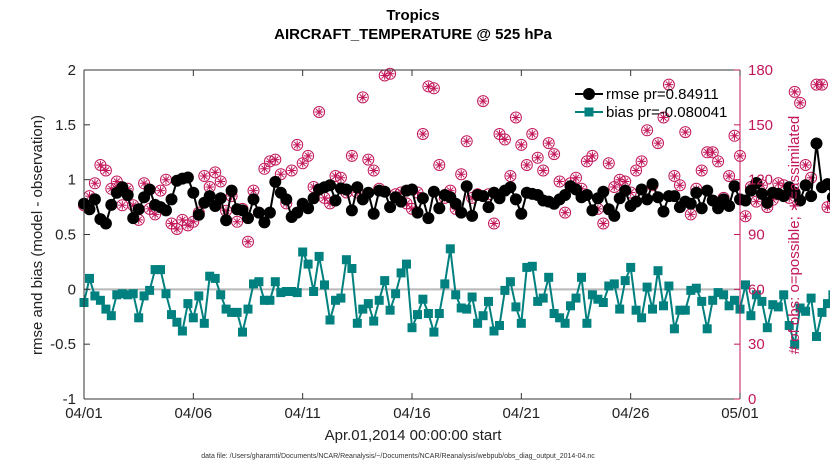 The width and height of the screenshot is (830, 470). Describe the element at coordinates (69, 399) in the screenshot. I see `y-tick-label: -1` at that location.